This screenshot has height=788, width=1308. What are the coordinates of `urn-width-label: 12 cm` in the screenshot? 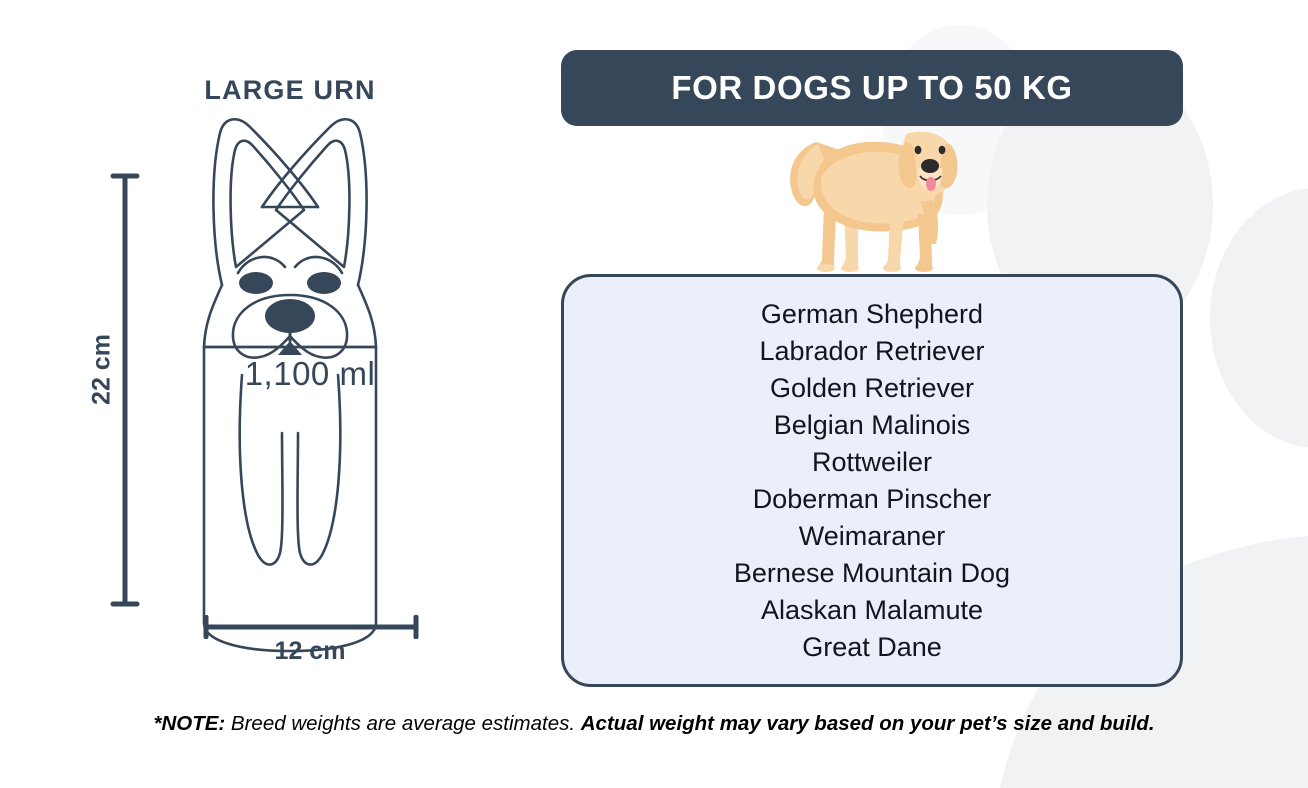 It's located at (310, 651).